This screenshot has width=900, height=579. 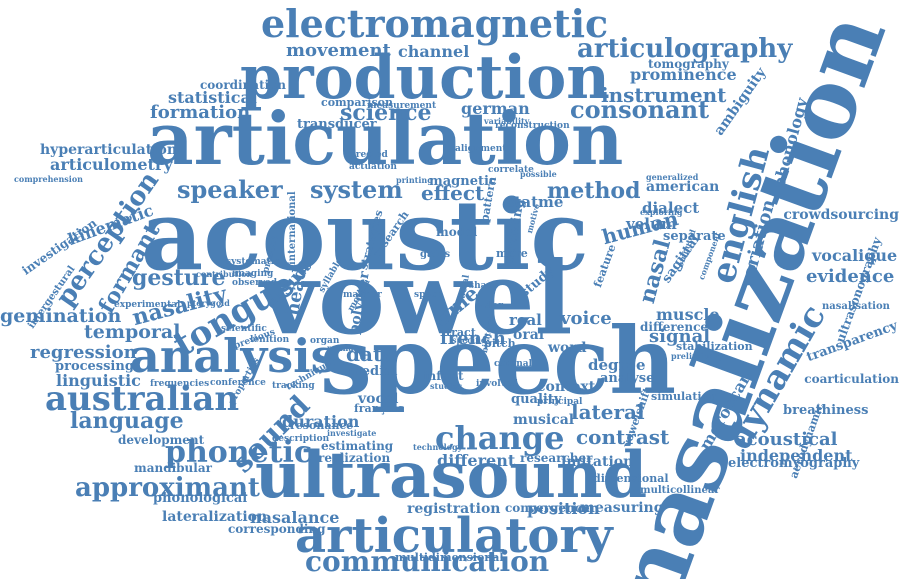 I want to click on cloud-word: vocal, so click(x=378, y=399).